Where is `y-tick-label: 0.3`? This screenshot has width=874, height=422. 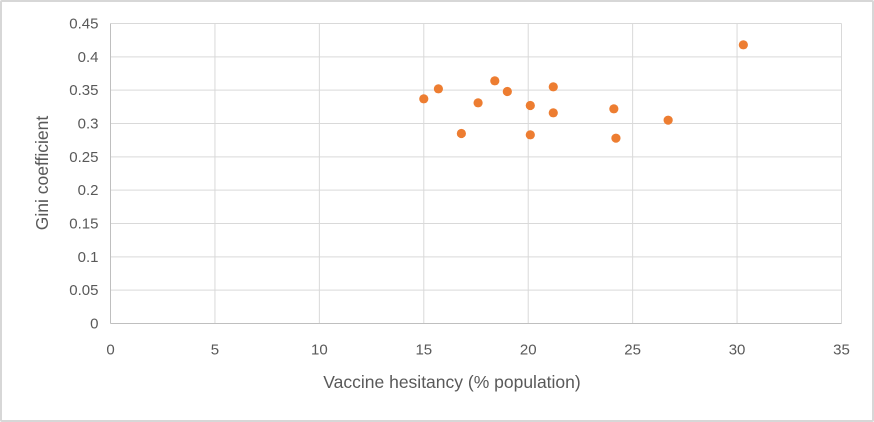
y-tick-label: 0.3 is located at coordinates (88, 124).